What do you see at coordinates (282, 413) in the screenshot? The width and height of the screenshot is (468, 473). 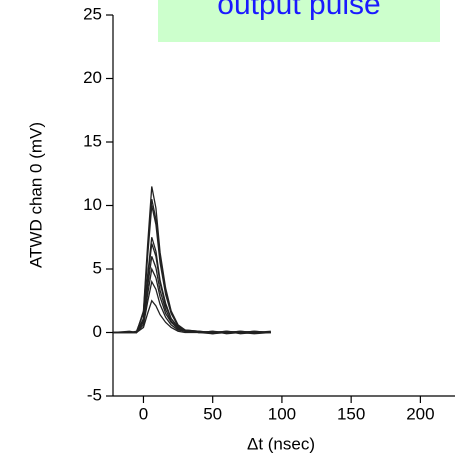 I see `x-tick-label: 100` at bounding box center [282, 413].